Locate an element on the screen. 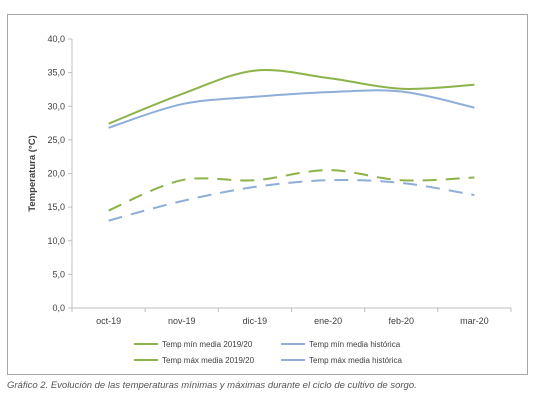 The width and height of the screenshot is (548, 402). legend-label-3: Temp máx media 2019/20 is located at coordinates (208, 360).